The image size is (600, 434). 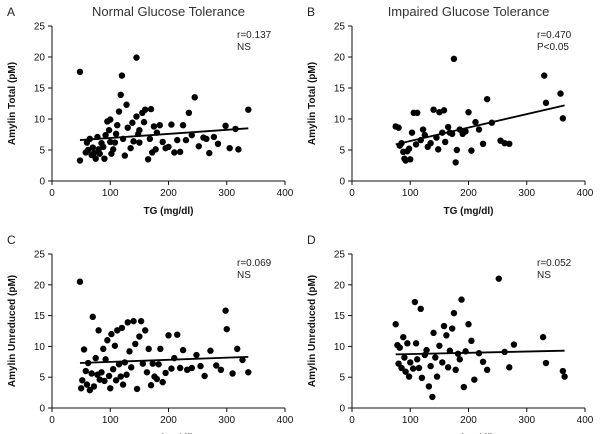 What do you see at coordinates (169, 211) in the screenshot?
I see `x-axis-title: TG (mg/dl)` at bounding box center [169, 211].